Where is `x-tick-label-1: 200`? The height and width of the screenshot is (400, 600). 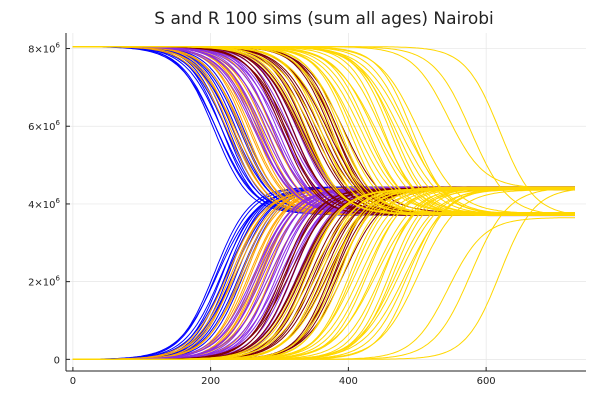
x-tick-label-1: 200 is located at coordinates (210, 381).